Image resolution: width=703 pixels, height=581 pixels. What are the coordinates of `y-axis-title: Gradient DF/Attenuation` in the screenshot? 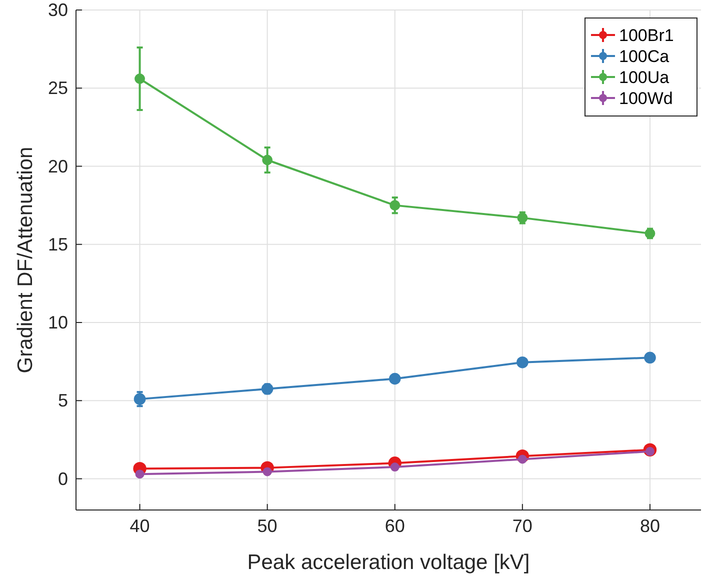 It's located at (25, 260).